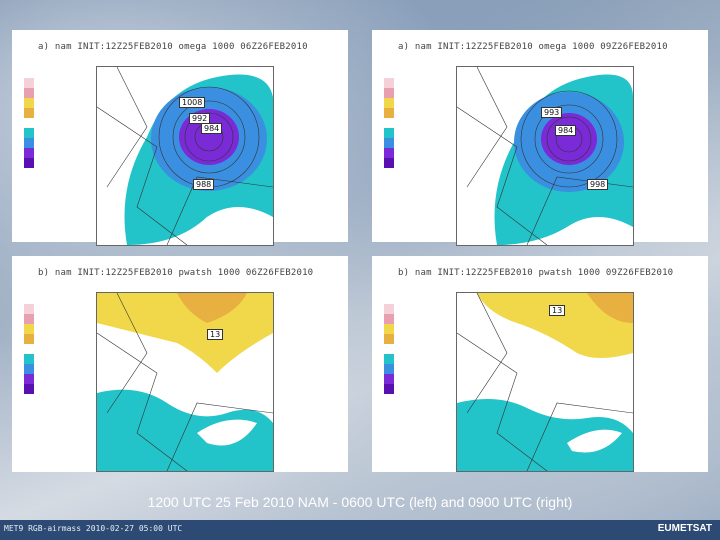  I want to click on contour-label: 998, so click(598, 184).